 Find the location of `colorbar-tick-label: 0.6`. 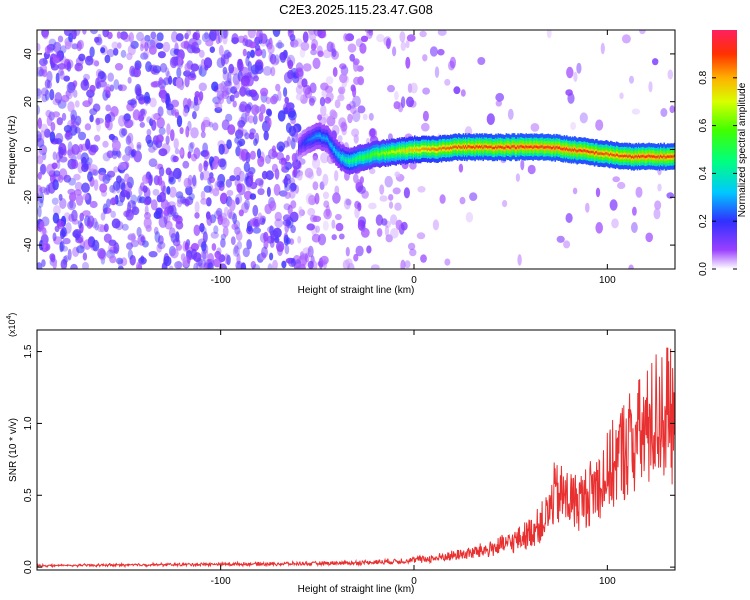

colorbar-tick-label: 0.6 is located at coordinates (703, 125).